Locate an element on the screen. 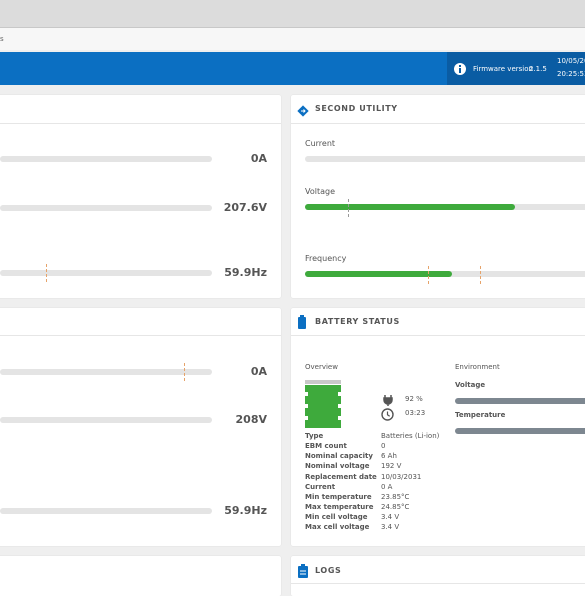 The image size is (585, 596). panel-title: BATTERY STATUS is located at coordinates (357, 321).